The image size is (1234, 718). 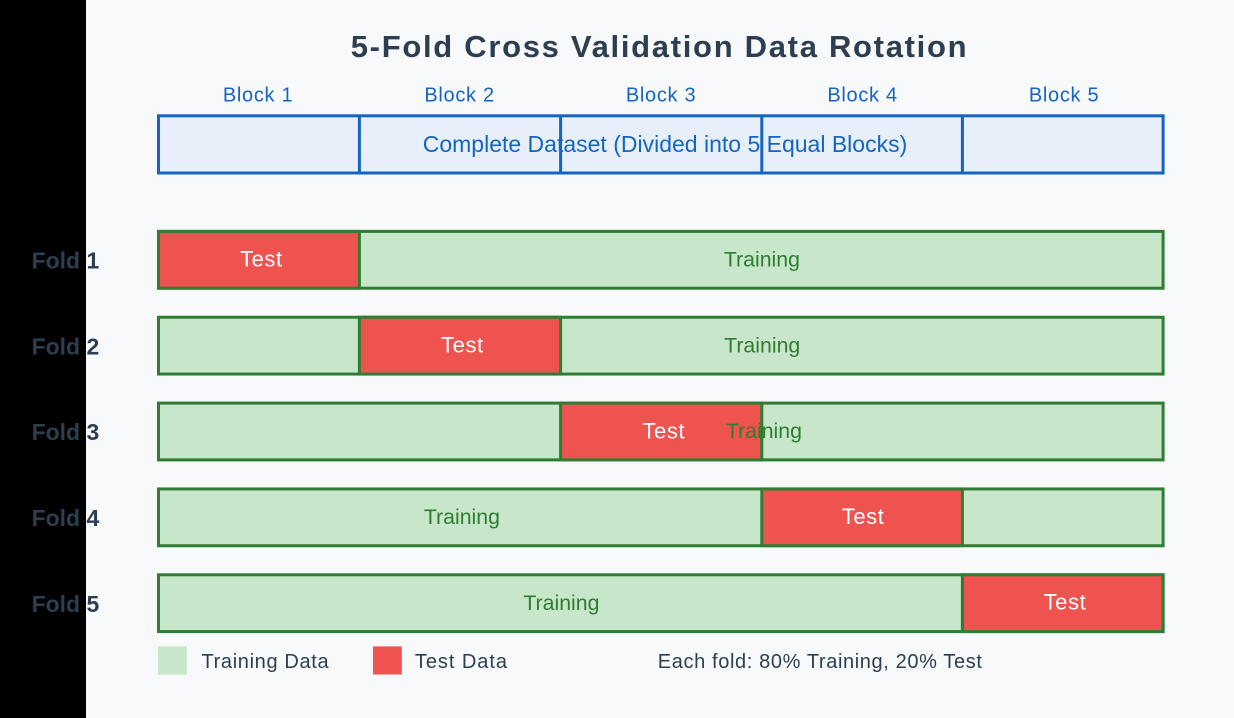 What do you see at coordinates (66, 604) in the screenshot?
I see `svg-text: Fold 5` at bounding box center [66, 604].